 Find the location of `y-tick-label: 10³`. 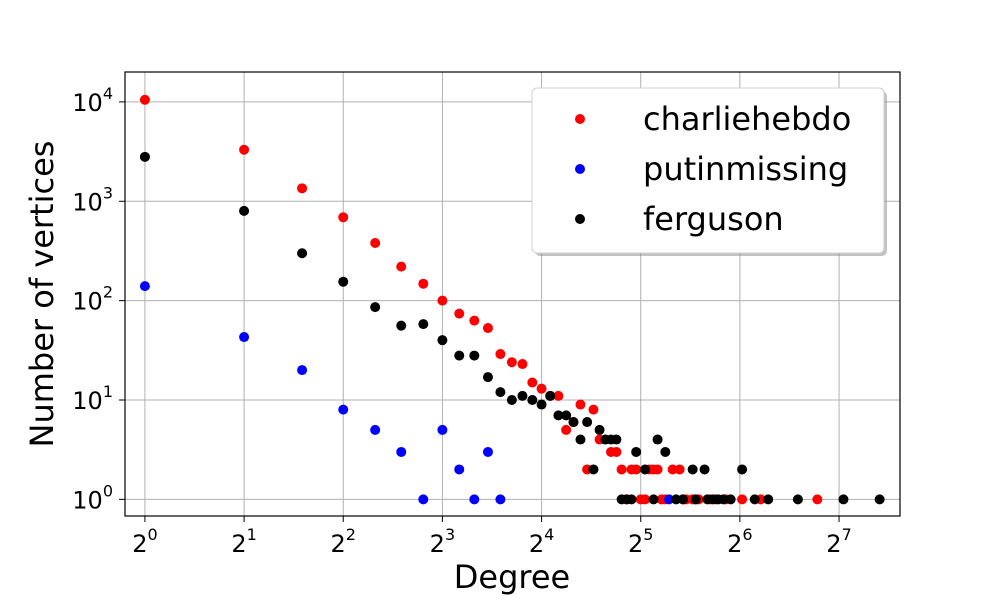

y-tick-label: 10³ is located at coordinates (92, 199).